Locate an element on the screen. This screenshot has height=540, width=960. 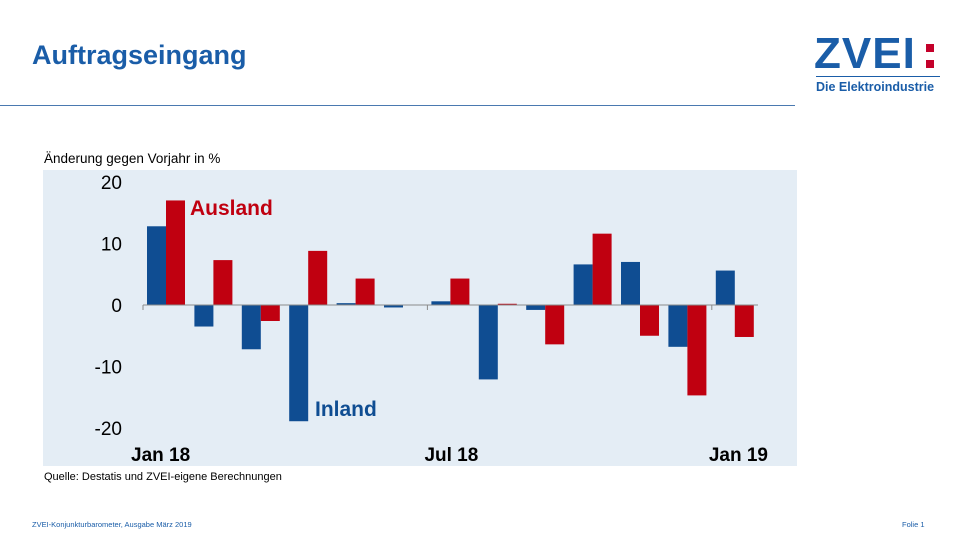
logo-underline is located at coordinates (878, 76).